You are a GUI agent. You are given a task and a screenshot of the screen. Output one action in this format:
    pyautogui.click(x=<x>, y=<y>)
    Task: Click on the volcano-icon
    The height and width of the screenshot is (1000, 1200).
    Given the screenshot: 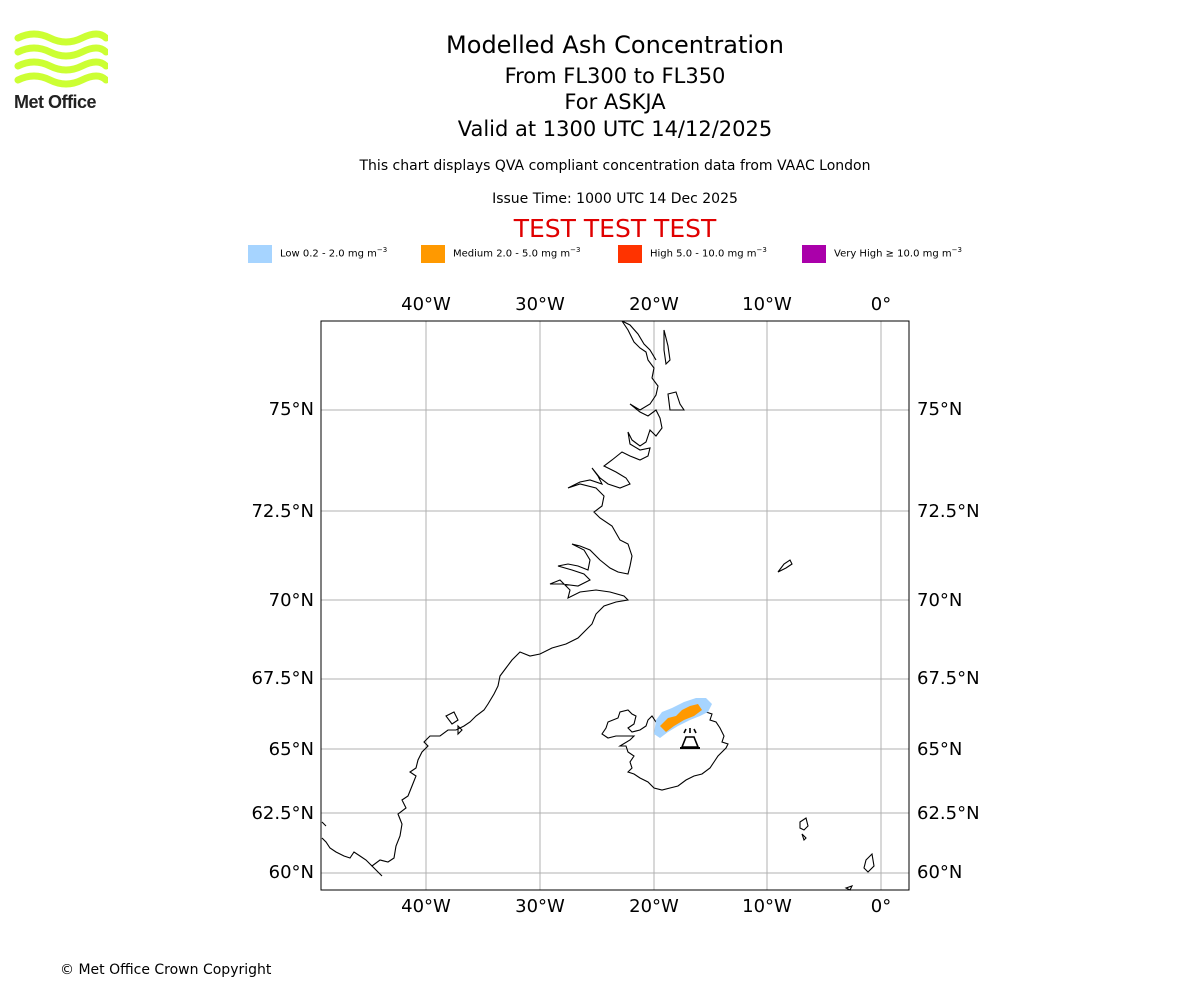 What is the action you would take?
    pyautogui.click(x=690, y=738)
    